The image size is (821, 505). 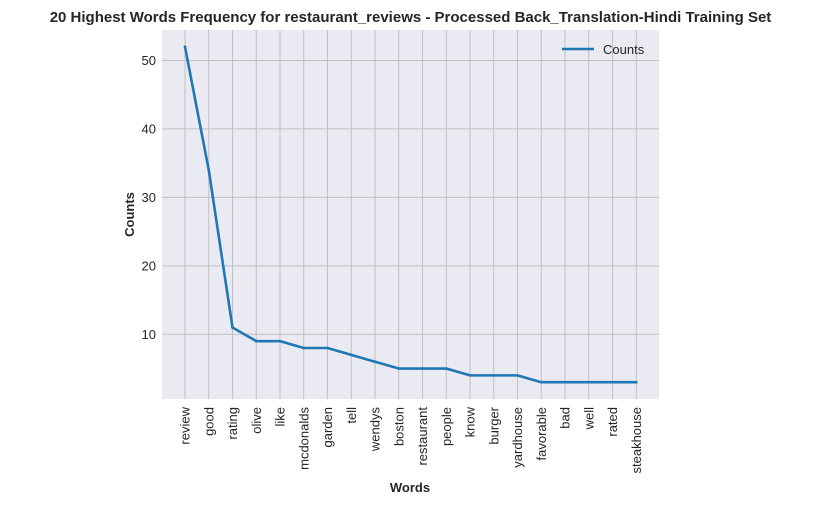 What do you see at coordinates (493, 425) in the screenshot?
I see `x-tick-label: burger` at bounding box center [493, 425].